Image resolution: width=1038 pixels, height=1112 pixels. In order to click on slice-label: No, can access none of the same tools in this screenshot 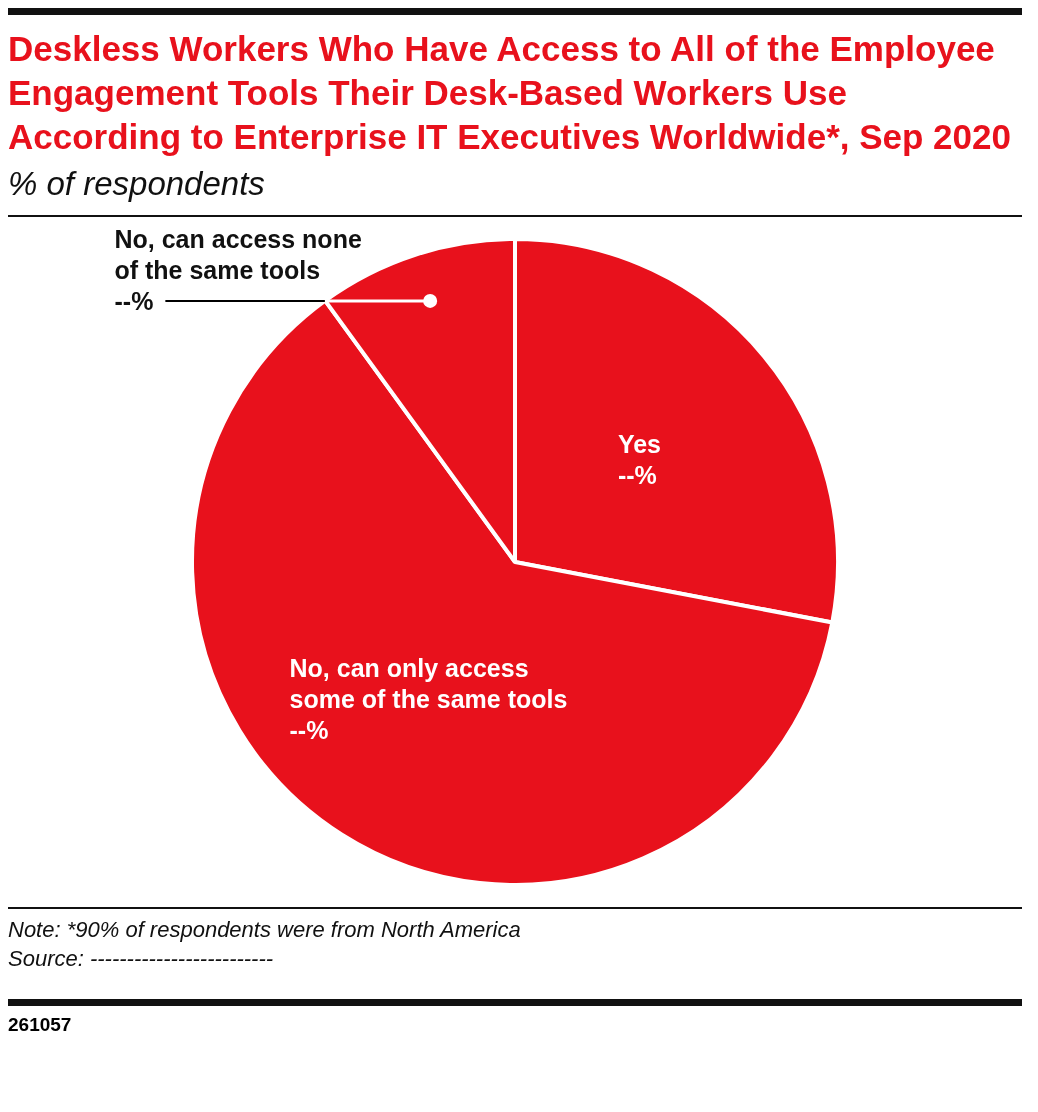, I will do `click(238, 254)`.